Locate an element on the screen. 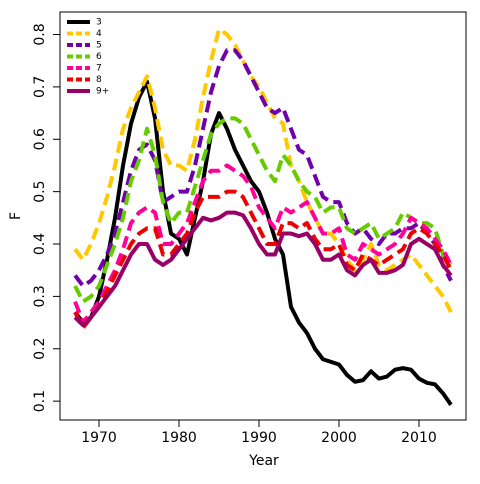  y-tick-label: 0.5 is located at coordinates (40, 192).